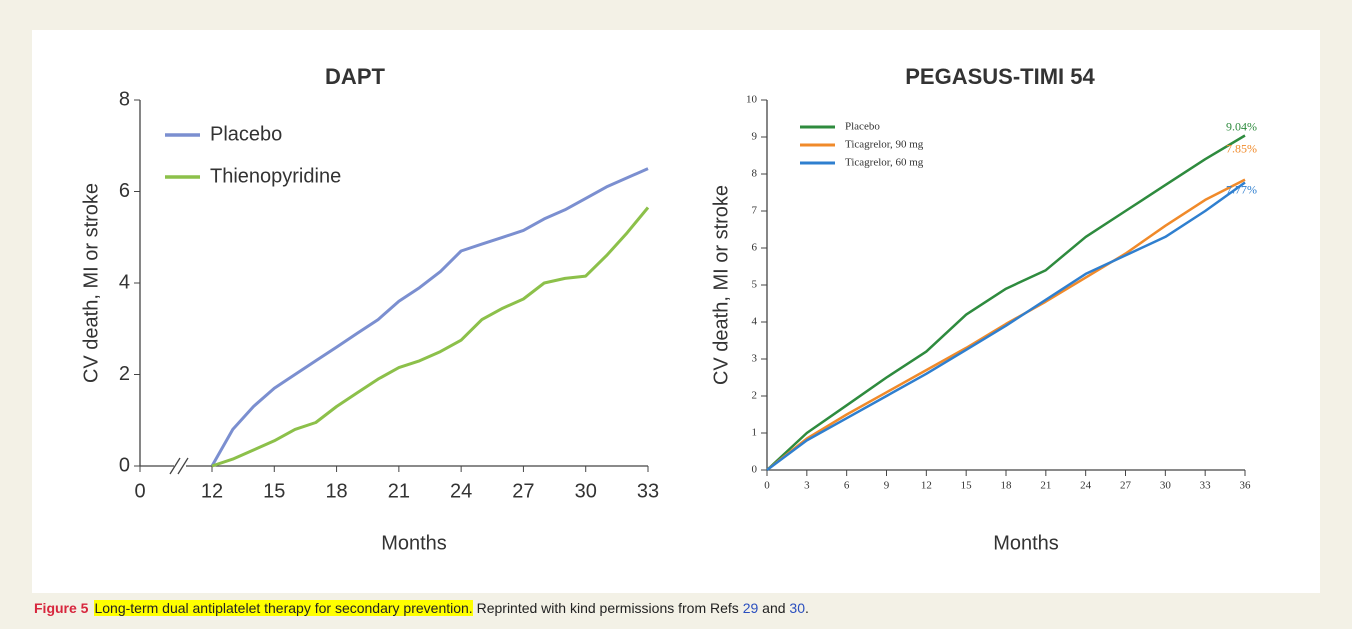 Image resolution: width=1352 pixels, height=629 pixels. Describe the element at coordinates (884, 163) in the screenshot. I see `legend-label: Ticagrelor, 60 mg` at that location.